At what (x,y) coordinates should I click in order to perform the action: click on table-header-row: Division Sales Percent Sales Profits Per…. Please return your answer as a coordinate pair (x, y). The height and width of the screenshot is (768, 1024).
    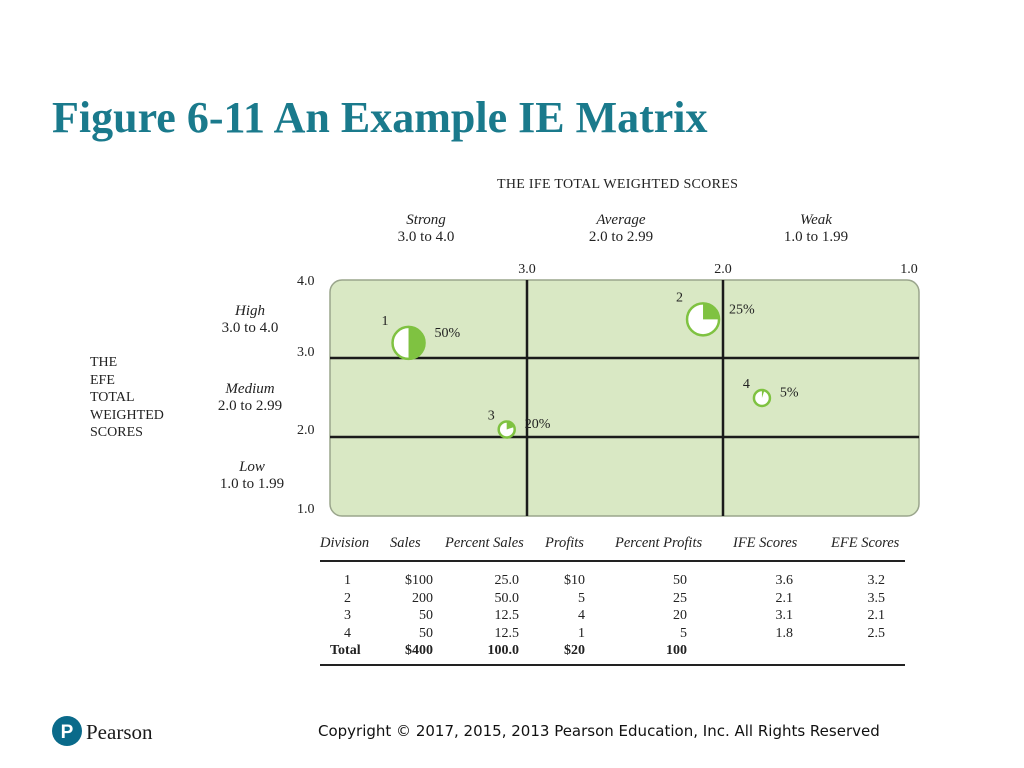
    Looking at the image, I should click on (612, 548).